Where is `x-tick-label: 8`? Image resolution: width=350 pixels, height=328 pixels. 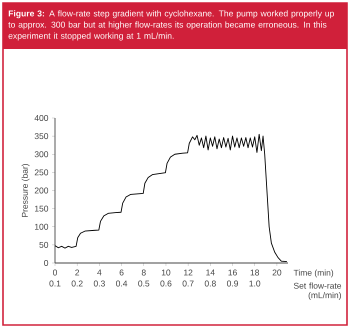
x-tick-label: 8 is located at coordinates (144, 273).